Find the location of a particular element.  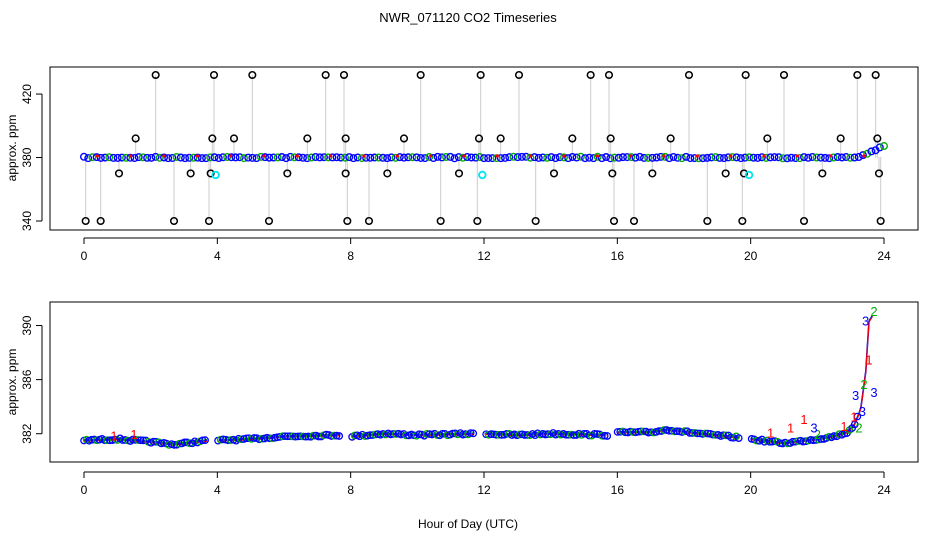

top-x-tick-label: 8 is located at coordinates (350, 256).